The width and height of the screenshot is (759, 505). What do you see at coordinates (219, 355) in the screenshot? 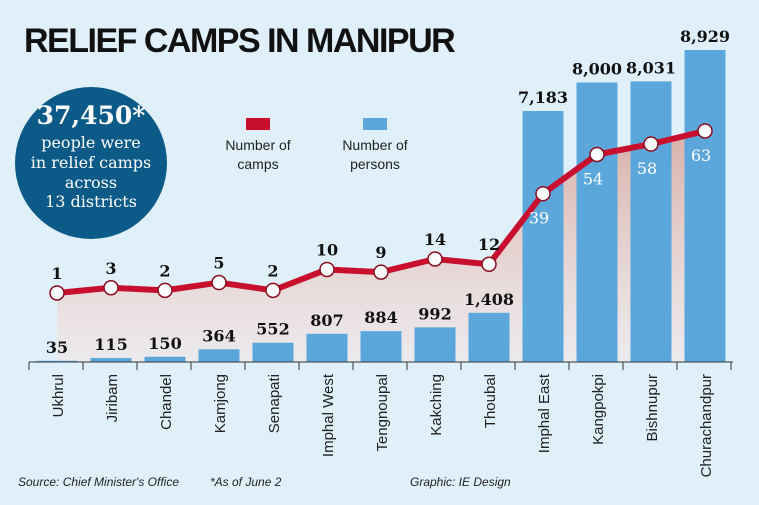
I see `bar-kamjong` at bounding box center [219, 355].